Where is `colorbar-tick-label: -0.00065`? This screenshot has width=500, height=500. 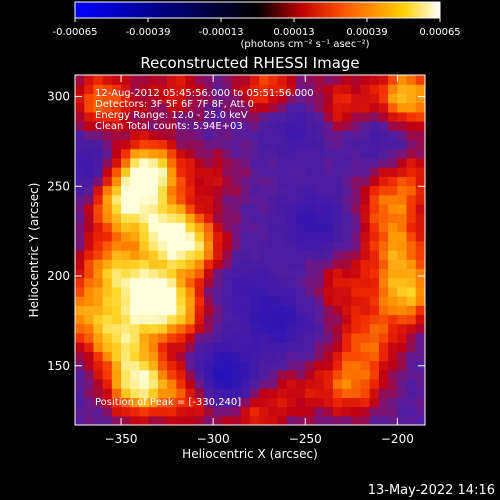
colorbar-tick-label: -0.00065 is located at coordinates (75, 32).